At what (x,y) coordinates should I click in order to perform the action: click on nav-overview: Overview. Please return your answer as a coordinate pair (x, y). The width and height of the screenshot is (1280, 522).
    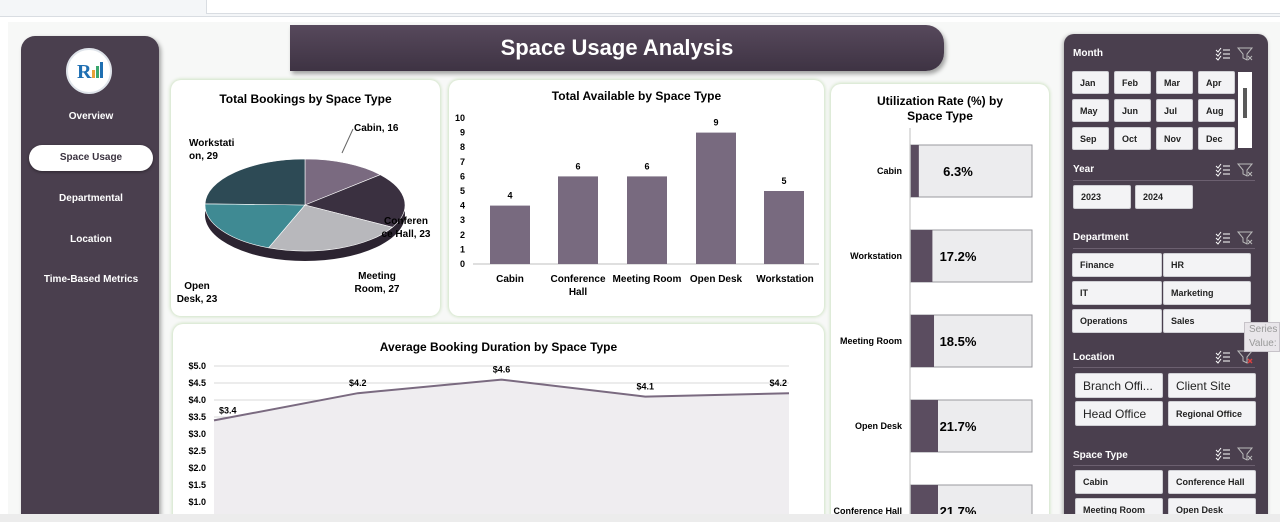
    Looking at the image, I should click on (91, 116).